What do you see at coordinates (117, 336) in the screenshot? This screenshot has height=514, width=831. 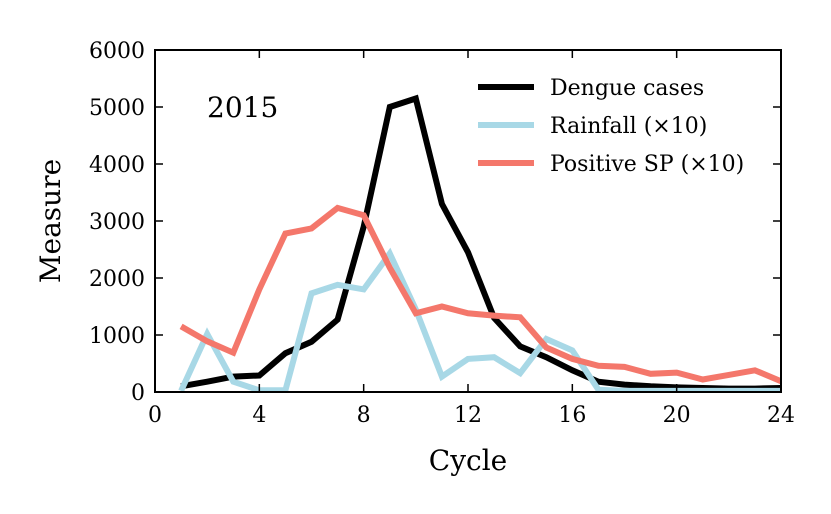 I see `y-tick-label: 1000` at bounding box center [117, 336].